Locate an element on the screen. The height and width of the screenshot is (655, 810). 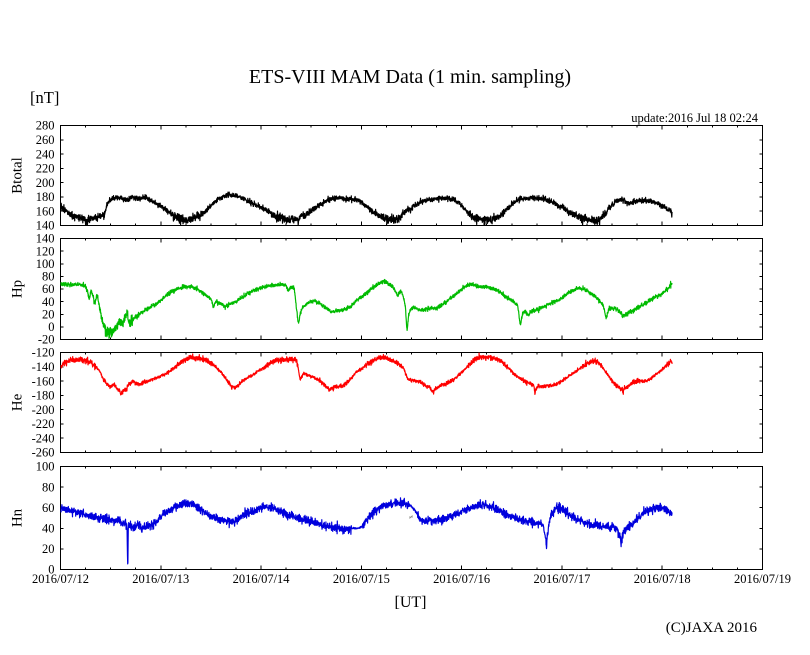
svg-text: 2016/07/15 is located at coordinates (361, 579).